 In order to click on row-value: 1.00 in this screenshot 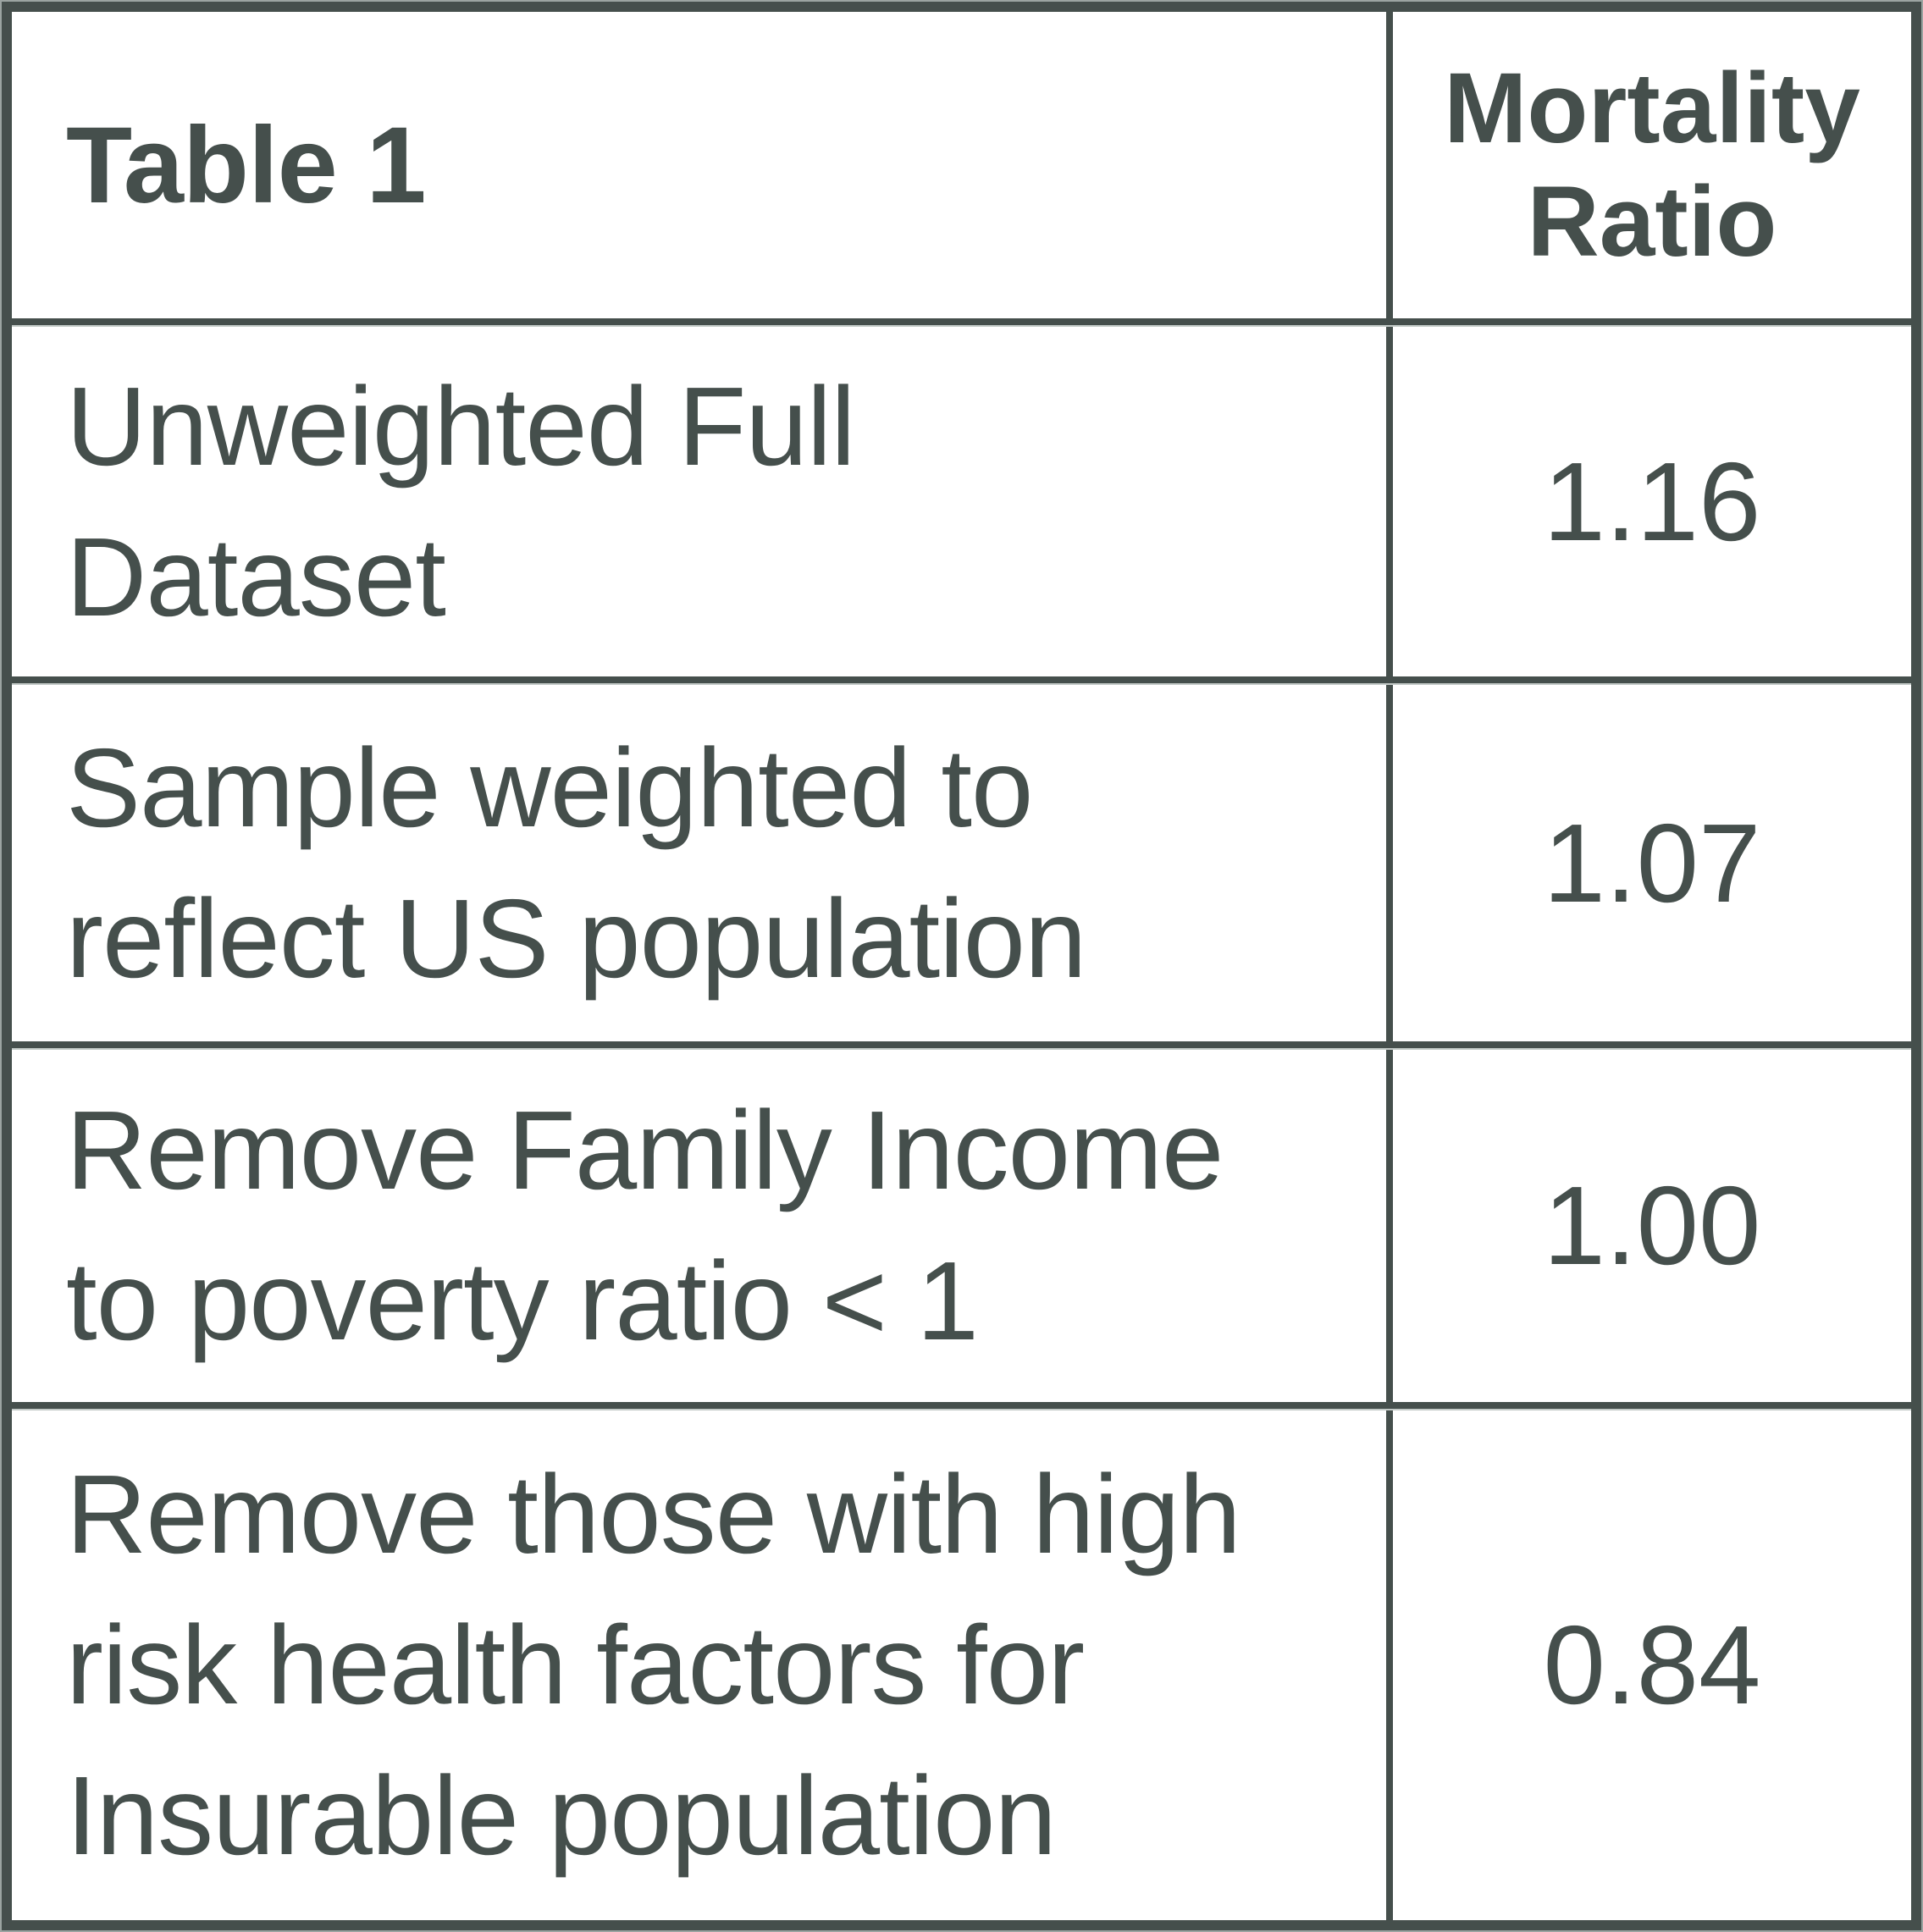, I will do `click(1652, 1225)`.